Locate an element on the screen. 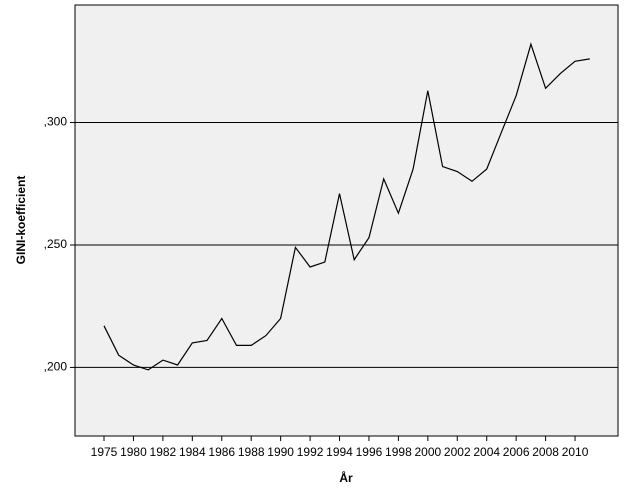 The image size is (626, 501). y-axis-label: GINI-koefficient is located at coordinates (21, 220).